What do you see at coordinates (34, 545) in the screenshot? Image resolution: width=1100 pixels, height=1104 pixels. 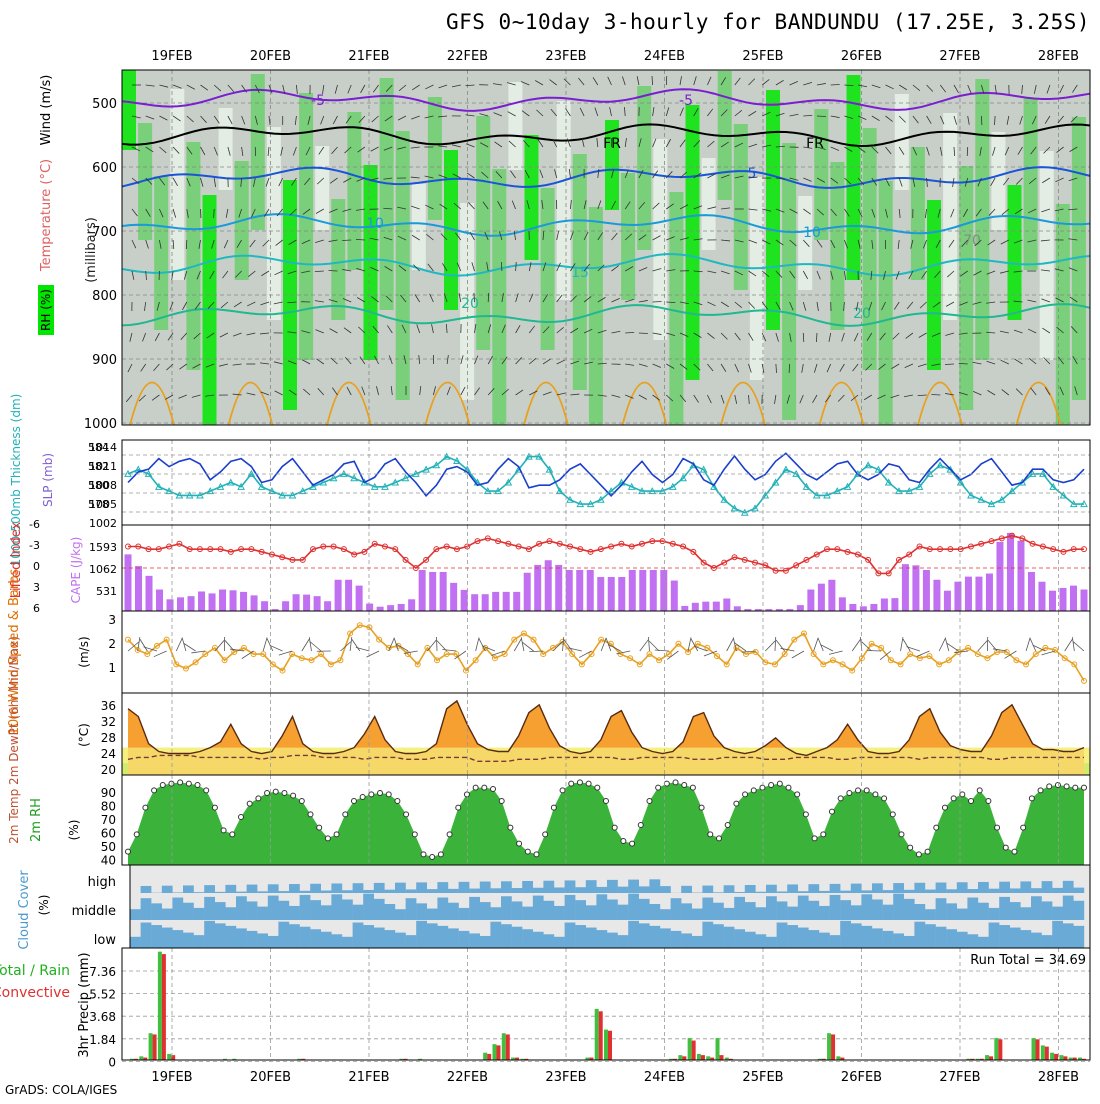 I see `li-tick: -3` at bounding box center [34, 545].